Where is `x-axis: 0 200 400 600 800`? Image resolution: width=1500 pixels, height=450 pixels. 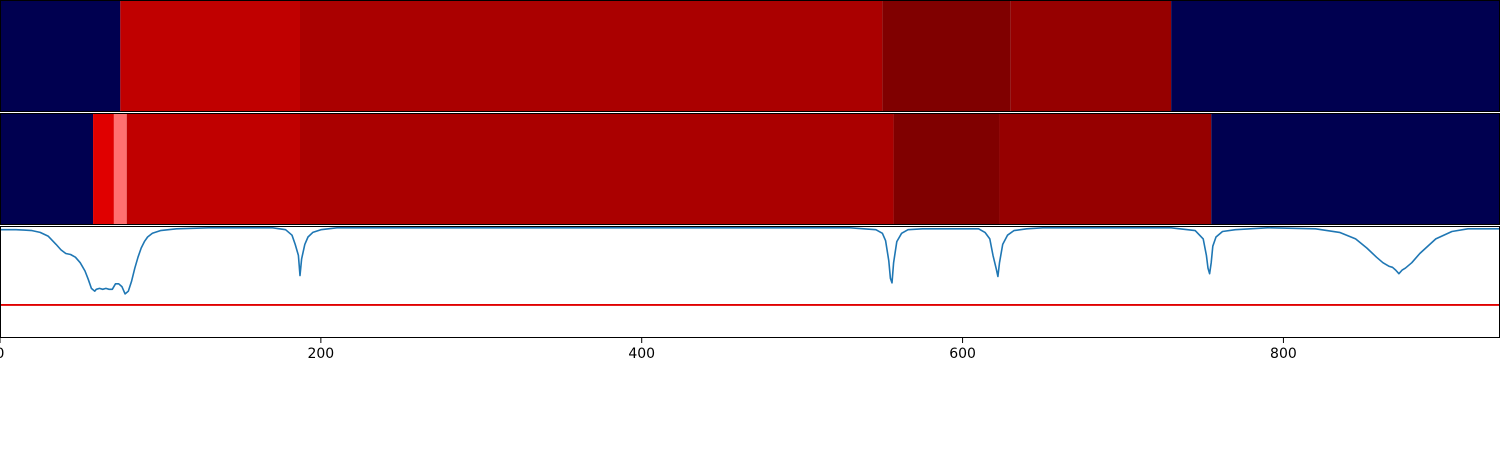
x-axis: 0 200 400 600 800 is located at coordinates (648, 350).